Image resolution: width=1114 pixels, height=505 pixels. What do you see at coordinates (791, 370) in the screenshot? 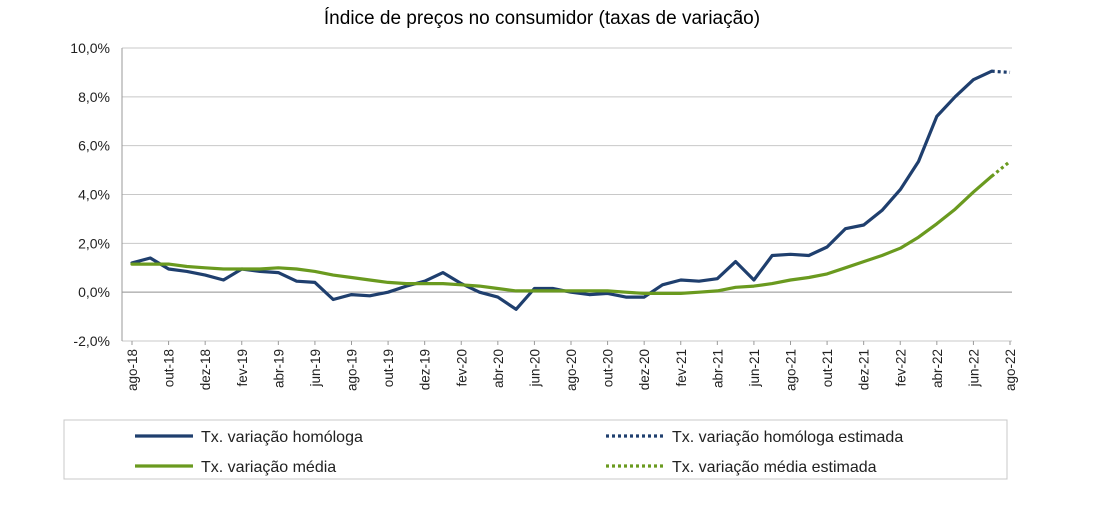
I see `x-tick-label: ago-21` at bounding box center [791, 370].